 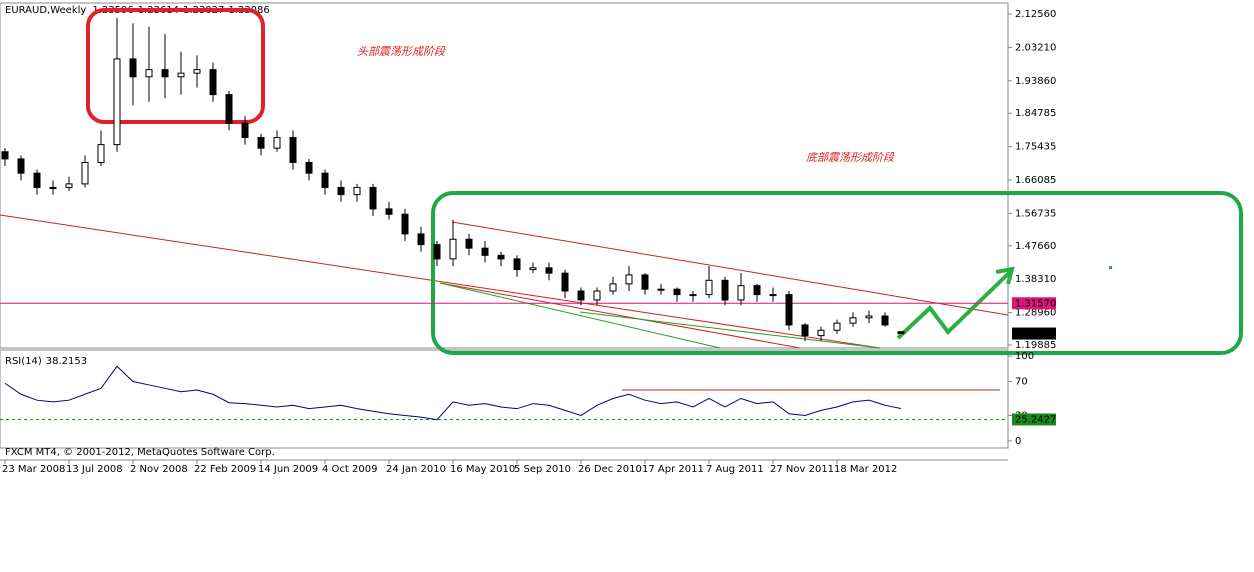 I want to click on x-tick-label: 4 Oct 2009, so click(x=349, y=469).